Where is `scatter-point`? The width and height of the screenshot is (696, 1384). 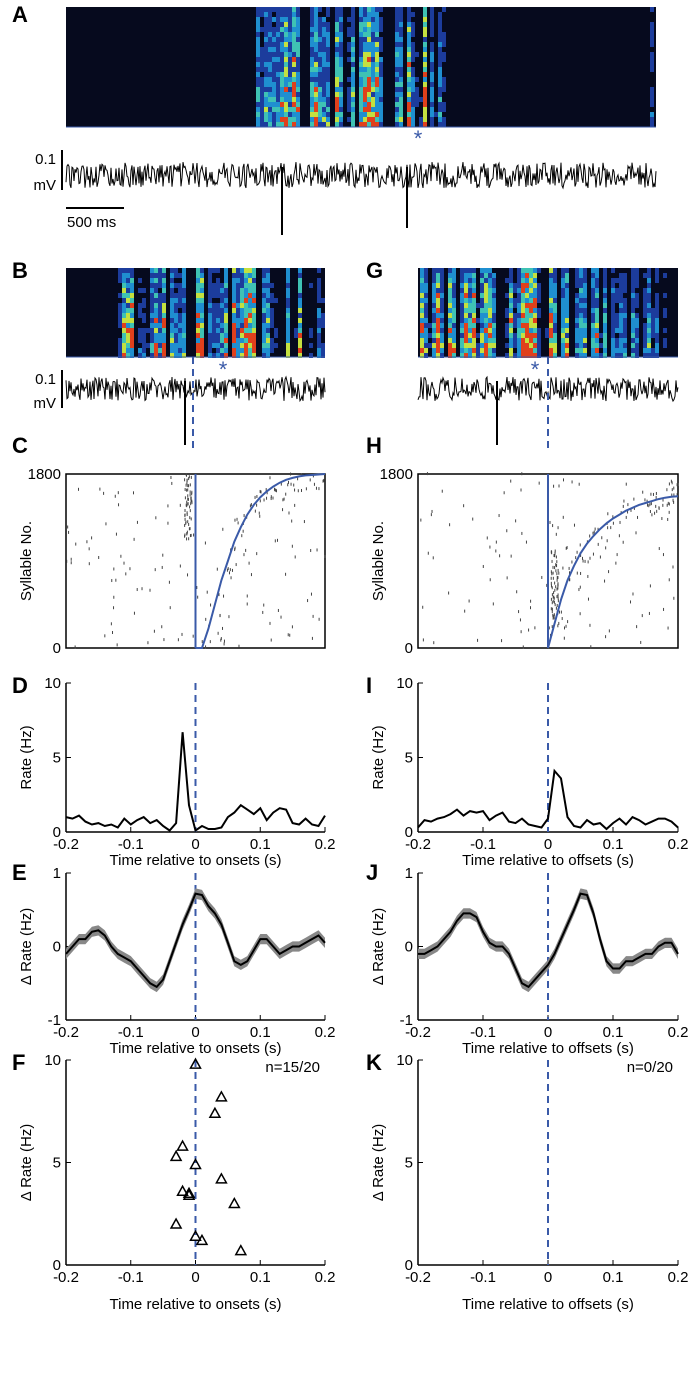 scatter-point is located at coordinates (221, 1178).